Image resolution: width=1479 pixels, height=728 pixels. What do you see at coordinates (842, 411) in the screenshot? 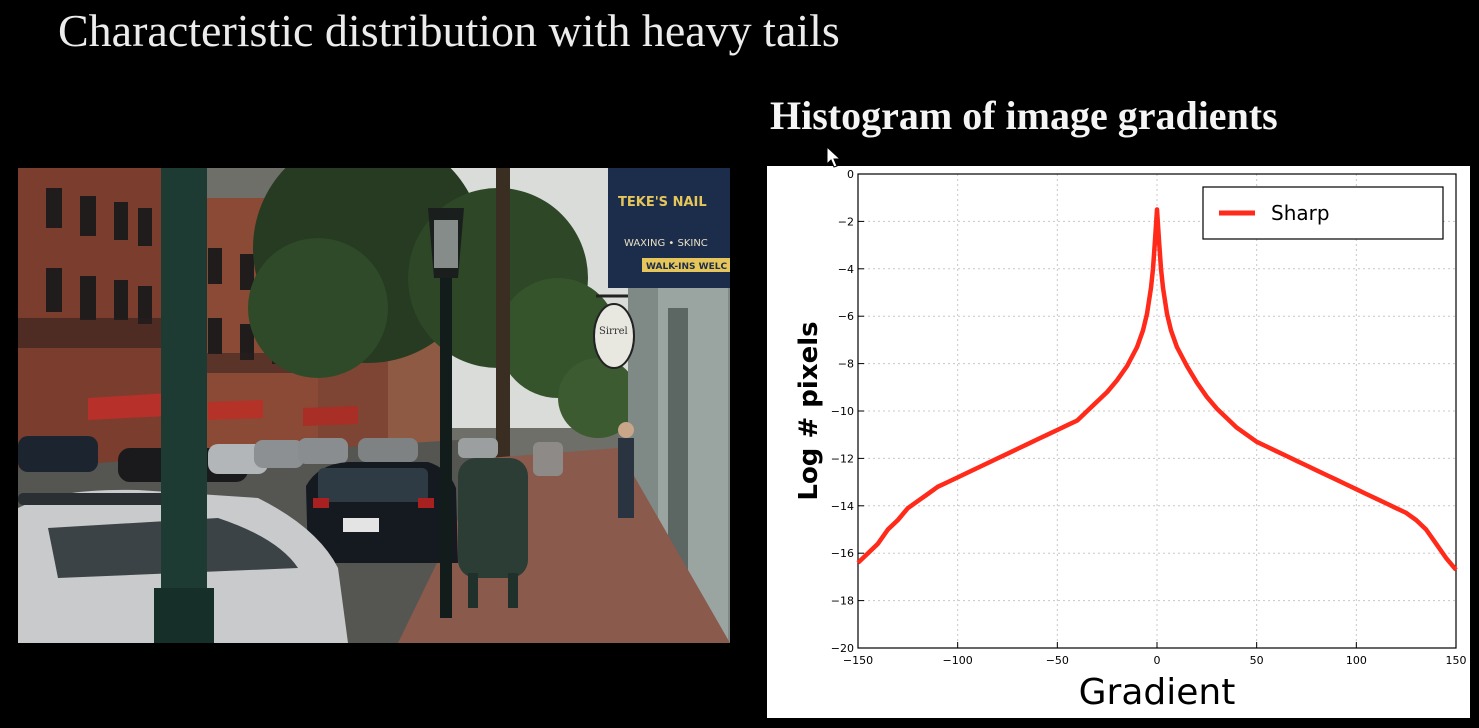
I see `y-tick-label: −10` at bounding box center [842, 411].